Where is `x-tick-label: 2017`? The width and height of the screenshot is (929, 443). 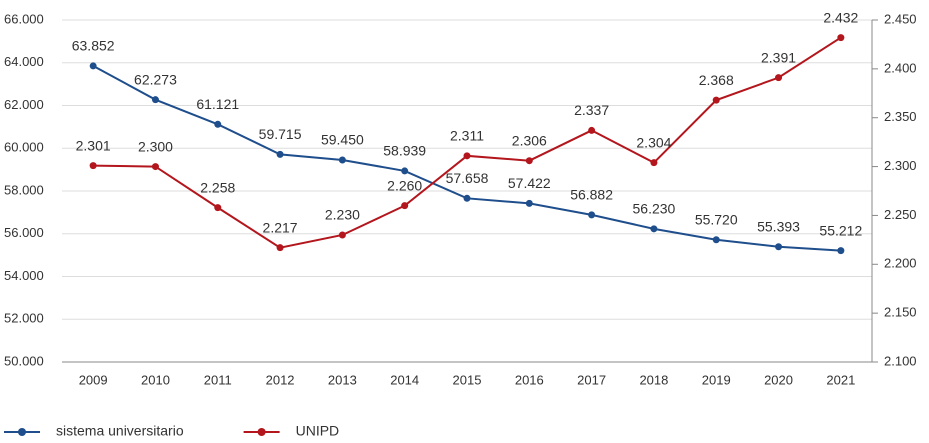
x-tick-label: 2017 is located at coordinates (591, 379).